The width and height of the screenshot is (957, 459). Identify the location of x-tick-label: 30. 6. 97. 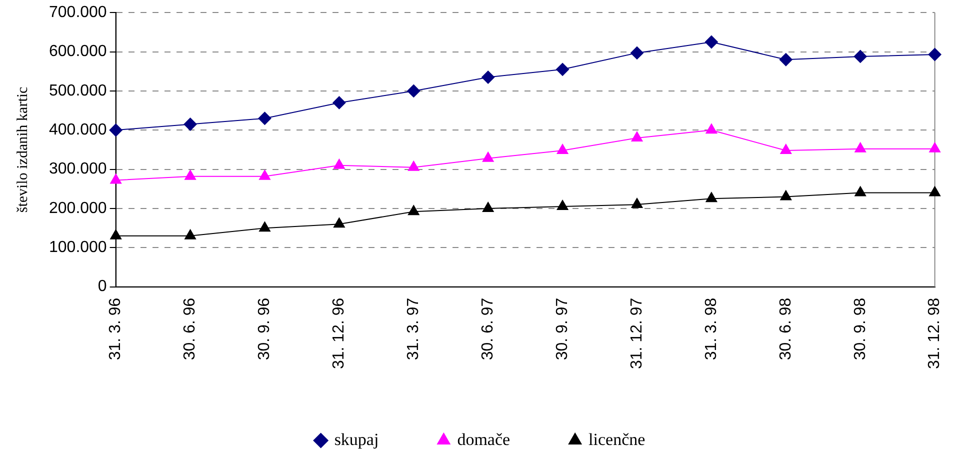
(488, 329).